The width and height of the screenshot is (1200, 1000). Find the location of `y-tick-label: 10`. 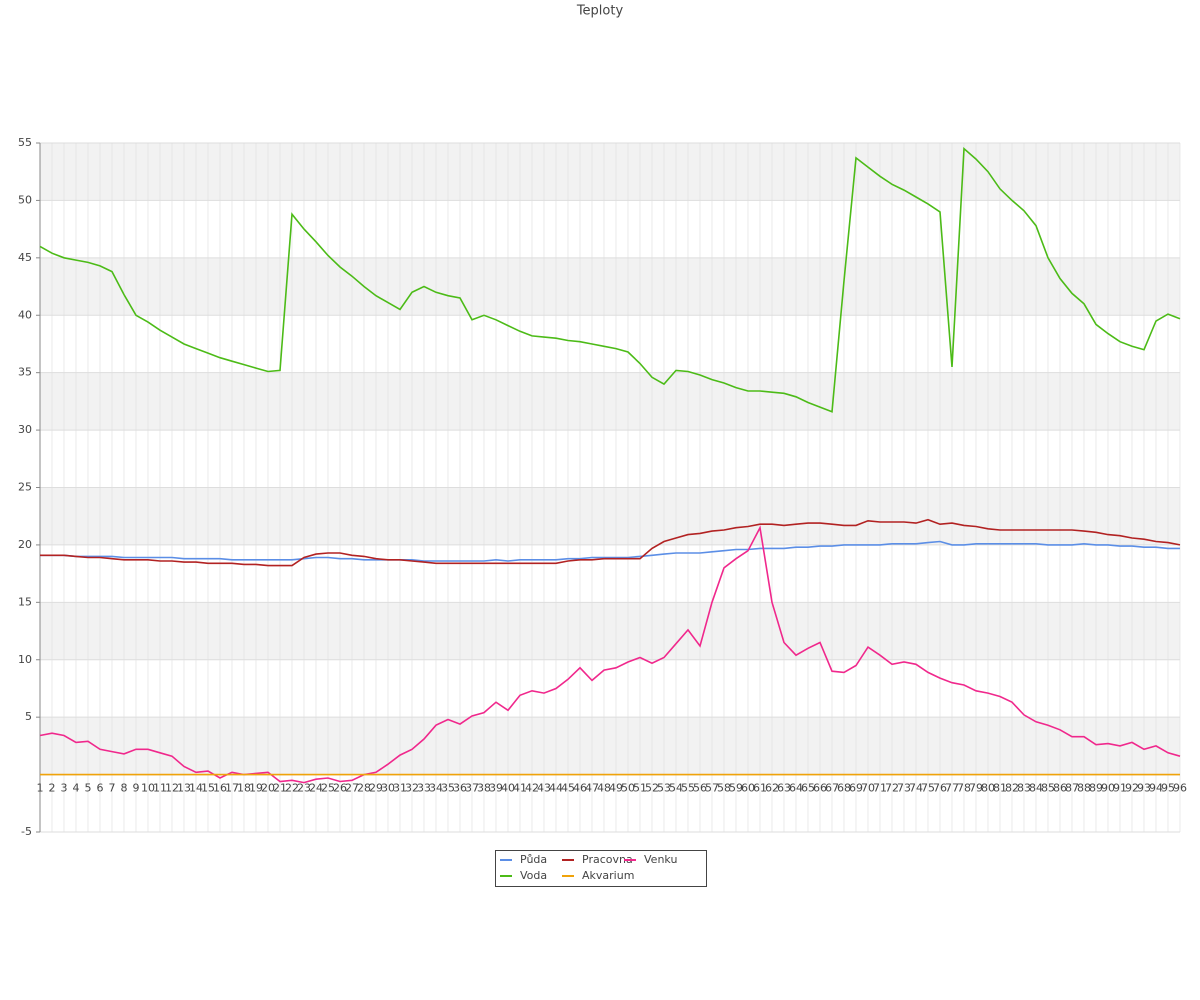

y-tick-label: 10 is located at coordinates (25, 659).